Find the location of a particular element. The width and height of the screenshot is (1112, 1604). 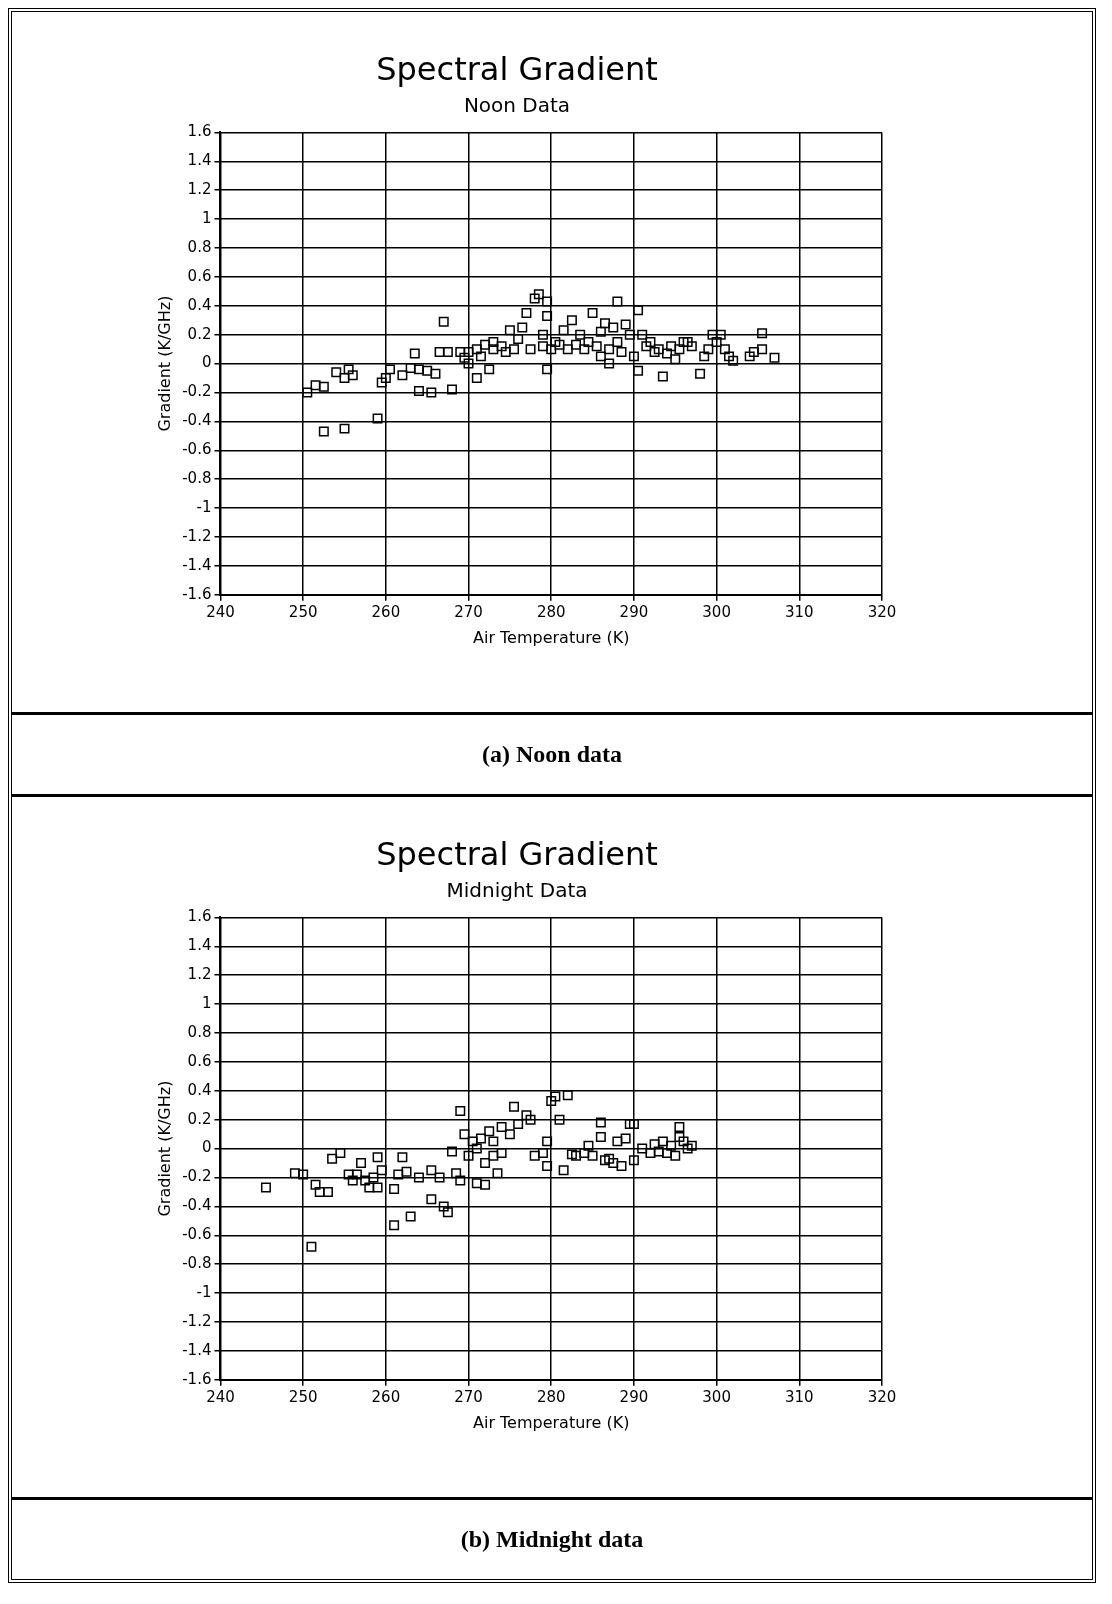

text: (a) Noon data is located at coordinates (552, 756).